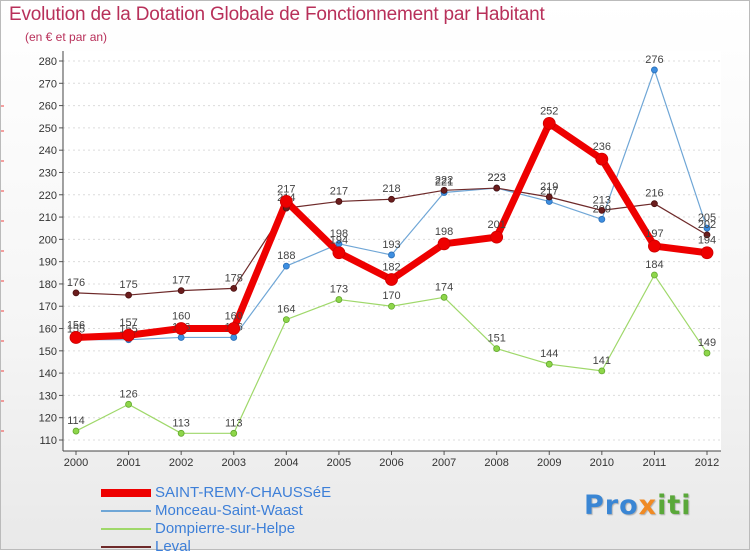  What do you see at coordinates (48, 151) in the screenshot?
I see `y-tick-label: 240` at bounding box center [48, 151].